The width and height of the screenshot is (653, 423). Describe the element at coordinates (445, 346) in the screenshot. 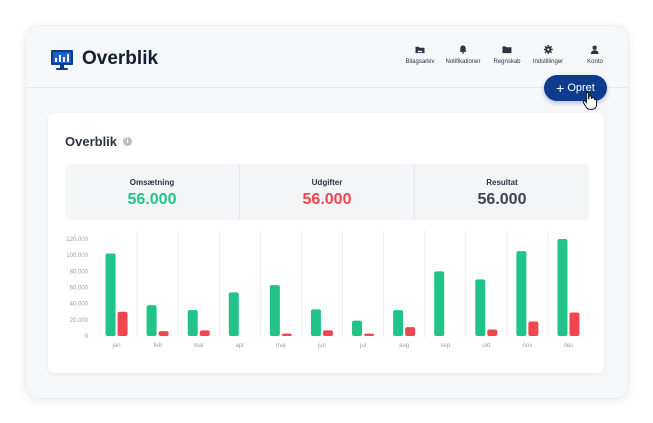

I see `x-tick-label: sep` at that location.